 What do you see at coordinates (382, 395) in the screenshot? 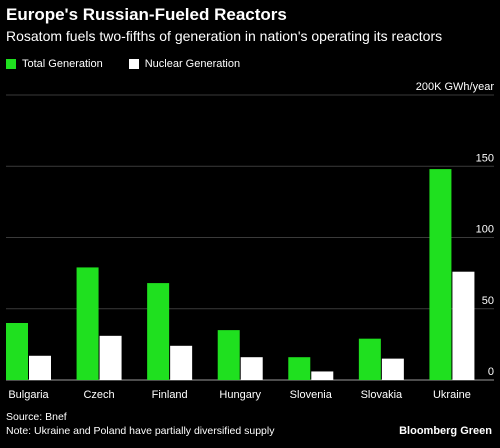
I see `x-tick-label-slovakia: Slovakia` at bounding box center [382, 395].